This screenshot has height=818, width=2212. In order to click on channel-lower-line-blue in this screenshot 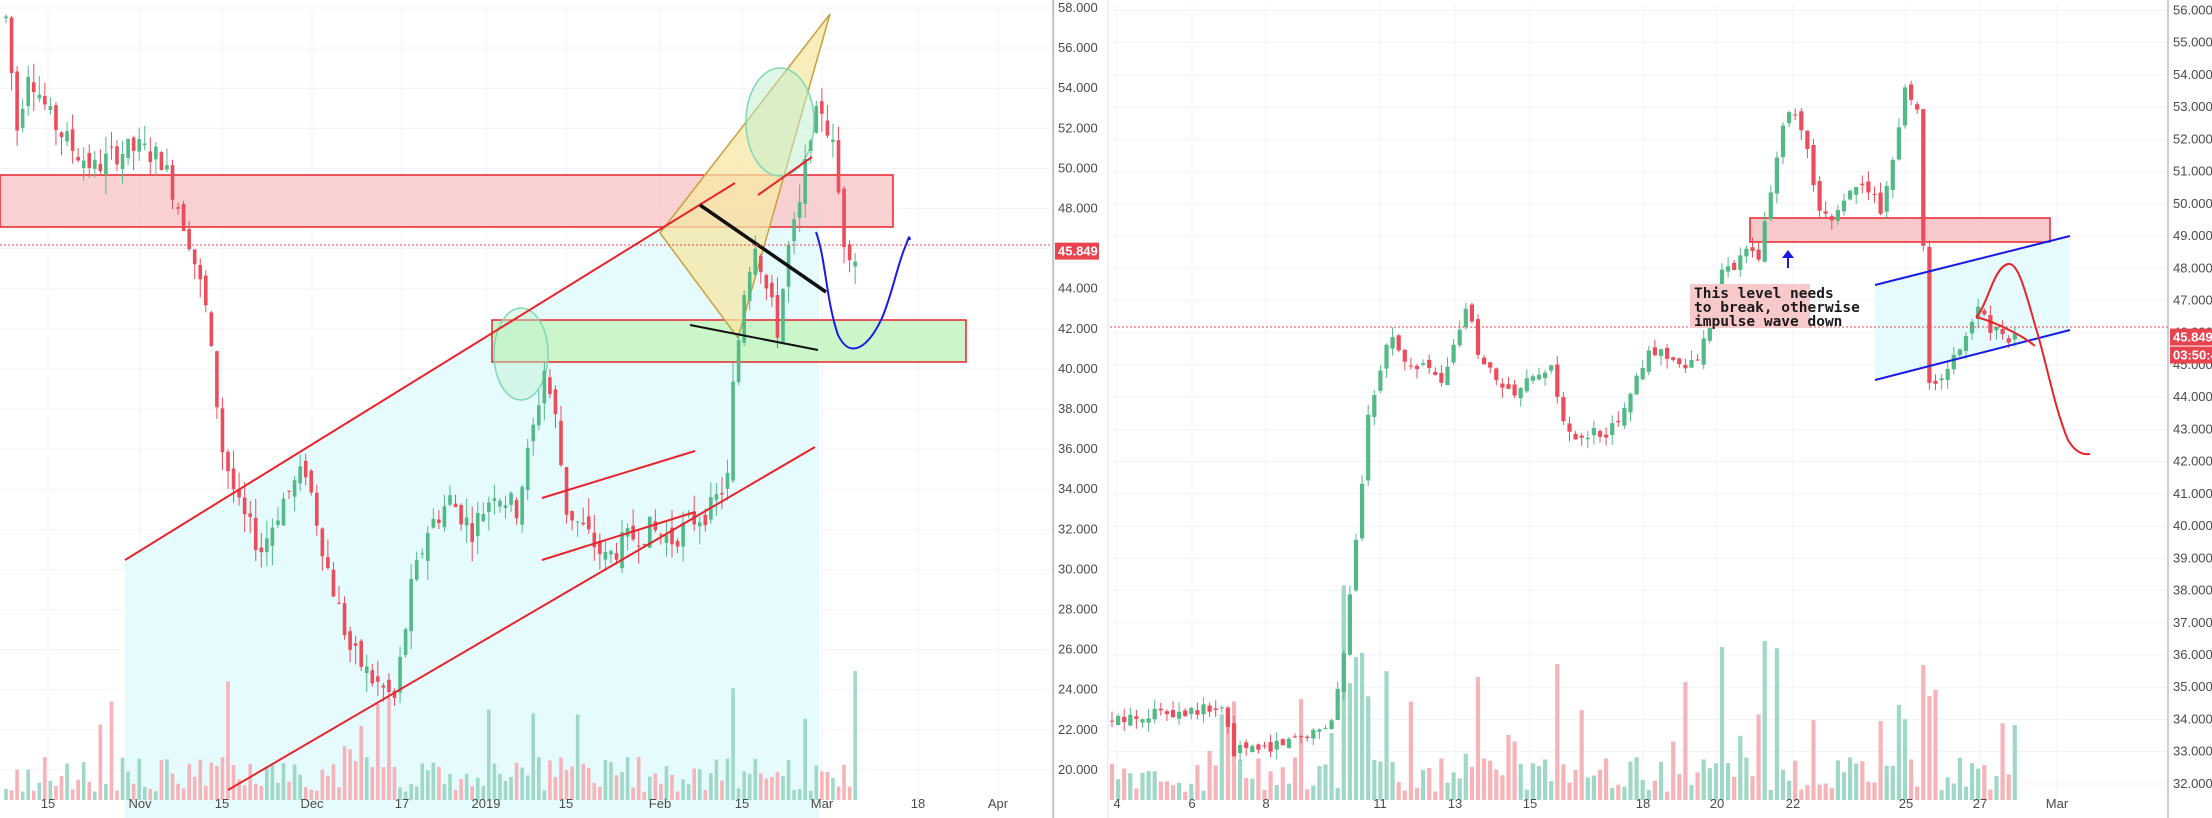, I will do `click(1972, 355)`.